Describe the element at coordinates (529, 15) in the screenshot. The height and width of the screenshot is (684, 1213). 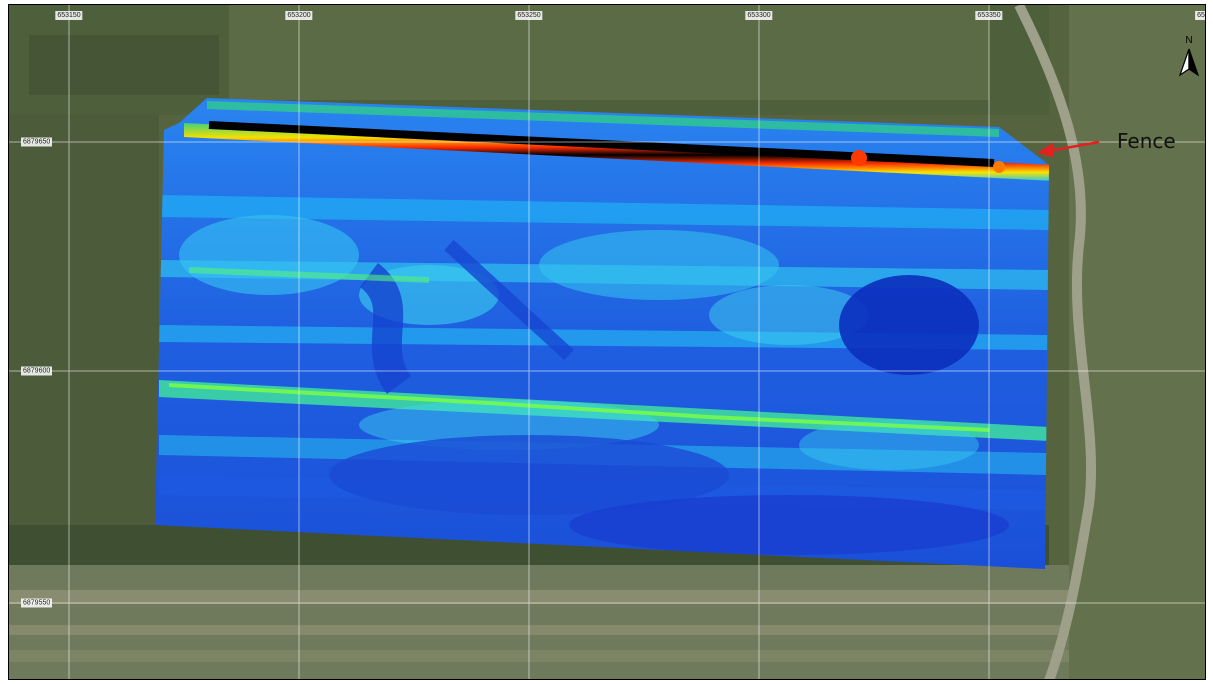
I see `grid-label-x: 653250` at that location.